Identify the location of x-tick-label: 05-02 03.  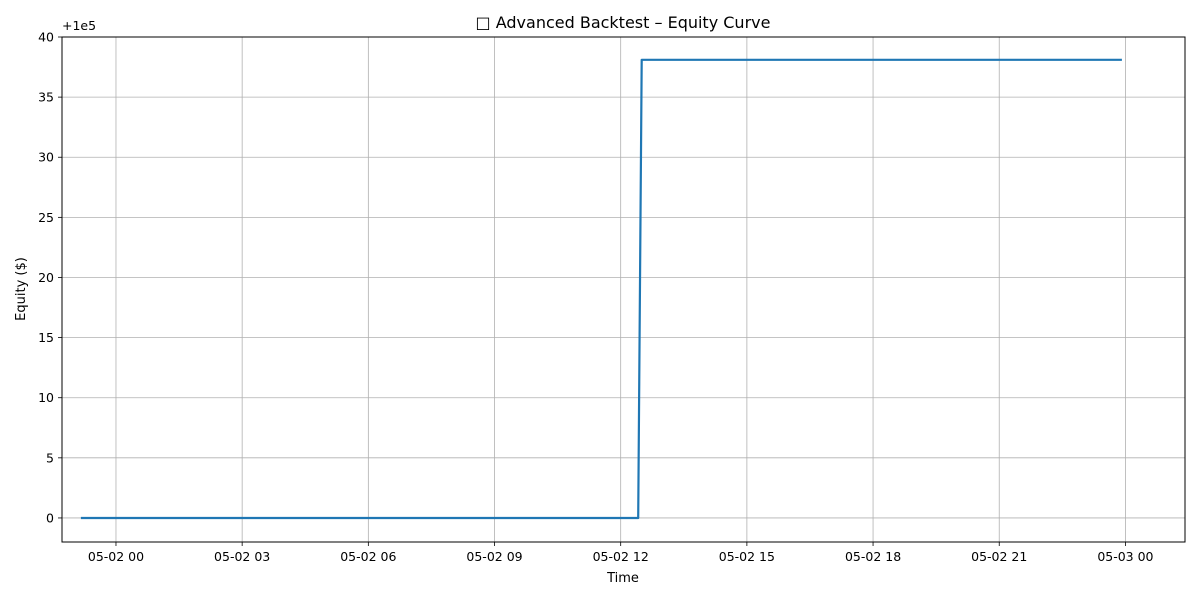
(242, 556).